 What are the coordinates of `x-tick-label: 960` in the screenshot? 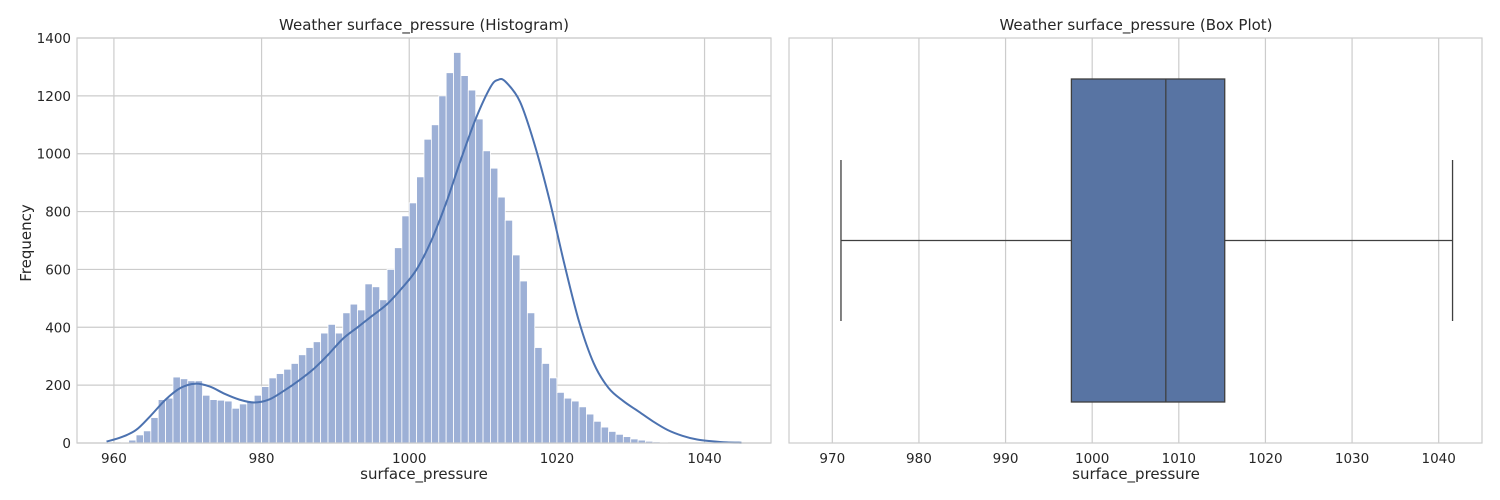 It's located at (114, 459).